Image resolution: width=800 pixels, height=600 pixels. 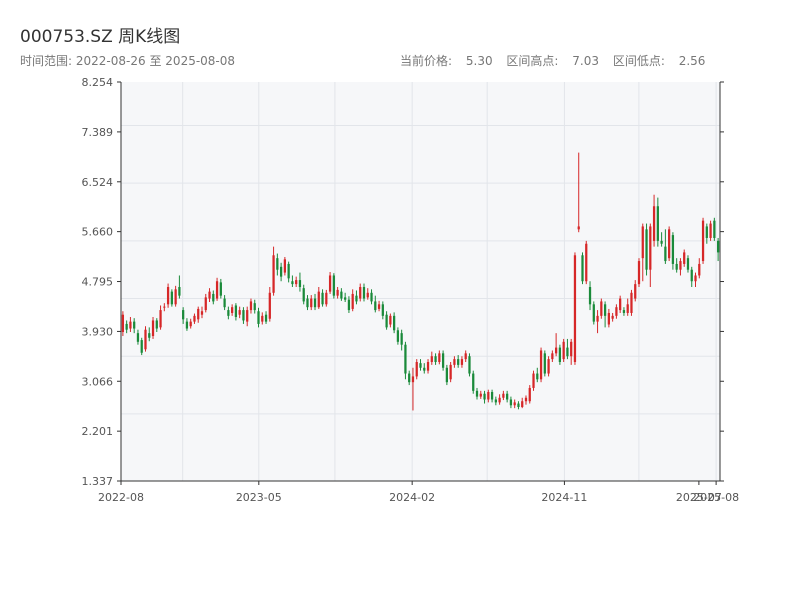 I want to click on y-tick-label: 4.795, so click(x=98, y=282).